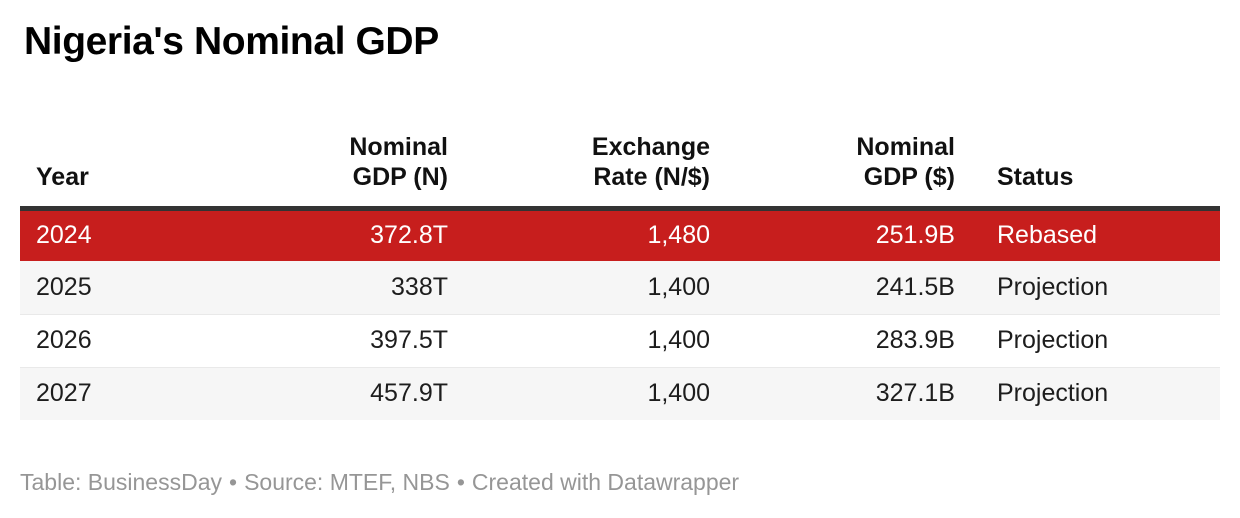  I want to click on column-header-exchange-rate-line1: Exchange, so click(650, 146).